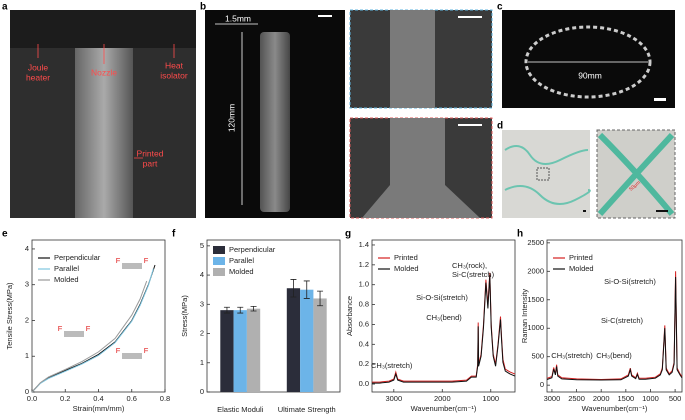 The image size is (685, 420). I want to click on y-tick-label: 0.8, so click(364, 304).